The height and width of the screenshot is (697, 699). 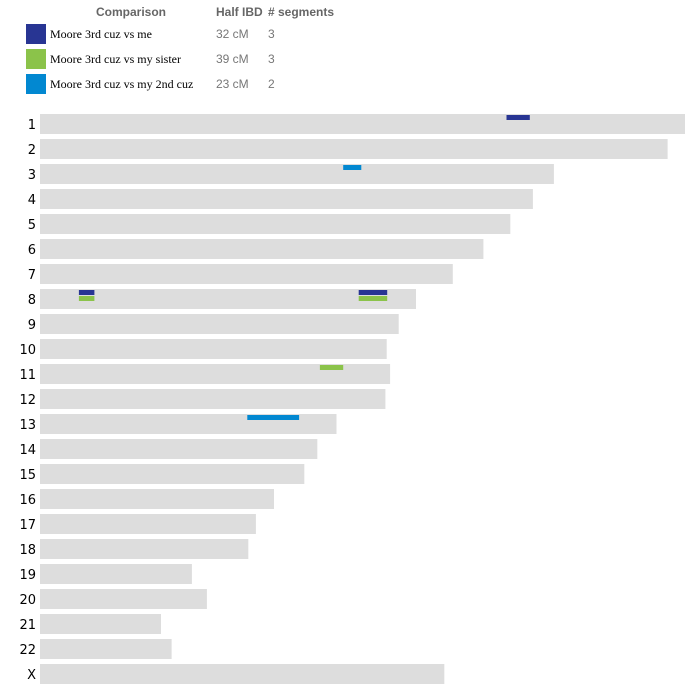 I want to click on legend-segment-count: 2, so click(x=271, y=84).